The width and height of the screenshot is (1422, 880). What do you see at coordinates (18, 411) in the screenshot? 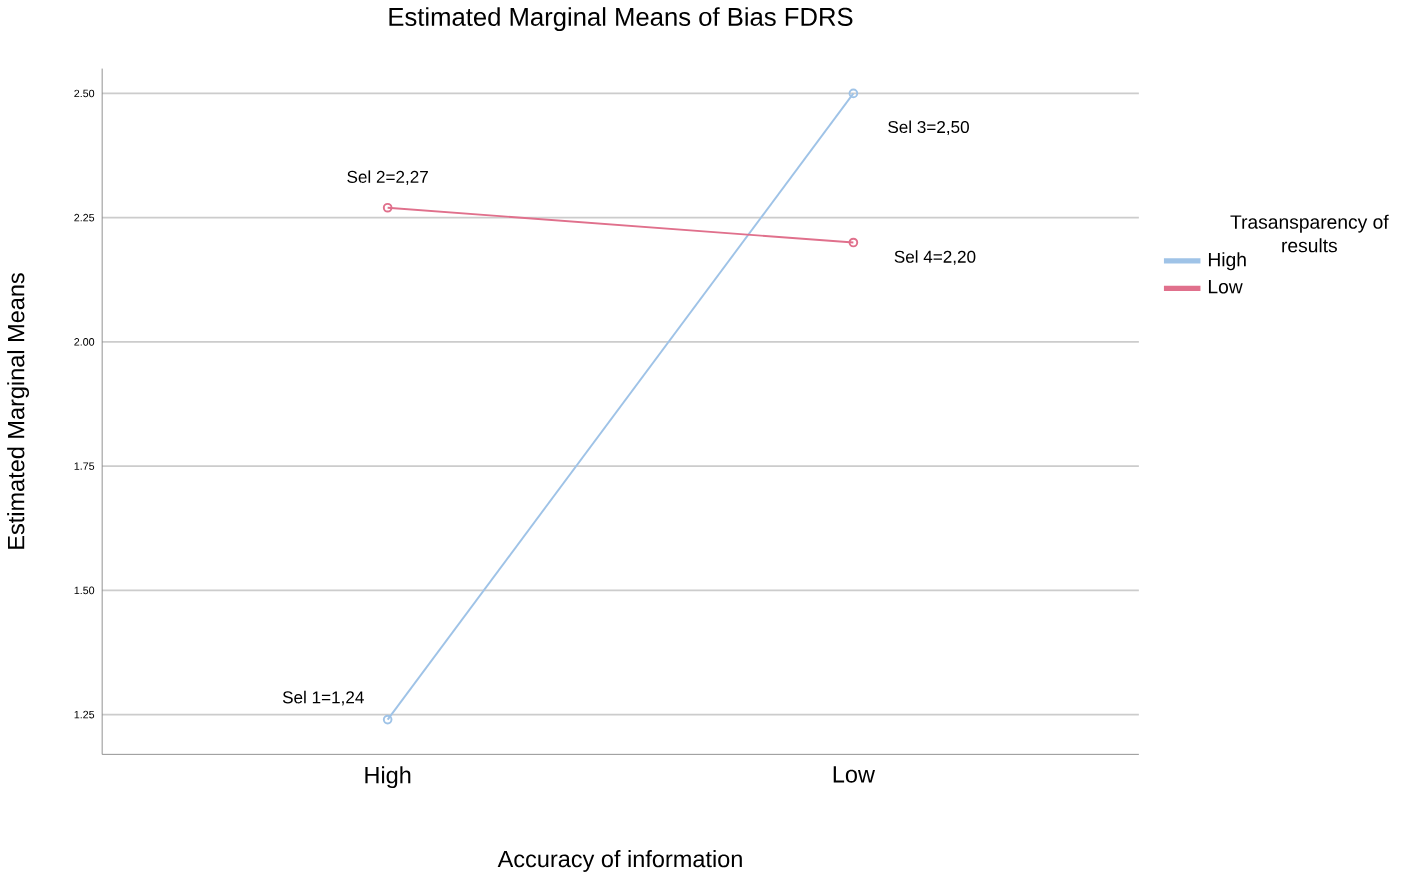
I see `y-axis-title: Estimated Marginal Means` at bounding box center [18, 411].